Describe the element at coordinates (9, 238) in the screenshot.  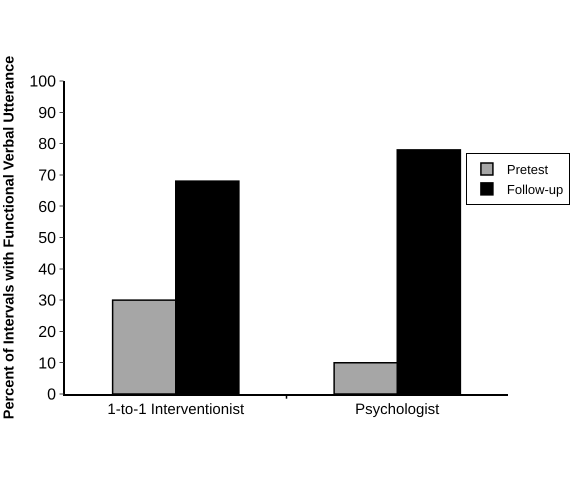
I see `y-axis-title: Percent of Intervals with Functional Verbal Utterance` at that location.